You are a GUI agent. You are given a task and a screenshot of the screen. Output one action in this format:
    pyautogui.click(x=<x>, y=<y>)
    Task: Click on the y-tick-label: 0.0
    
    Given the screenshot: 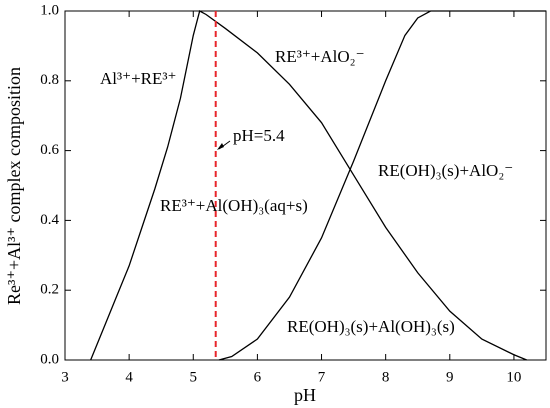 What is the action you would take?
    pyautogui.click(x=49, y=359)
    